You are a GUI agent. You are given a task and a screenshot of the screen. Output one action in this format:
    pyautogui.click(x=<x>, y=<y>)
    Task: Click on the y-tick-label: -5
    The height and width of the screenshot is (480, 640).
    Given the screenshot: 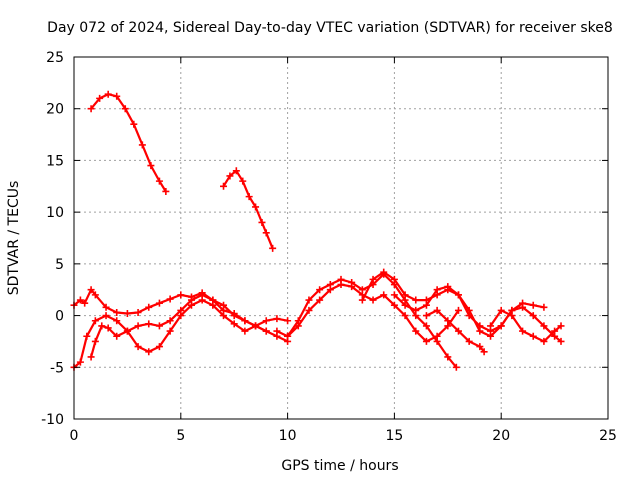 What is the action you would take?
    pyautogui.click(x=57, y=368)
    